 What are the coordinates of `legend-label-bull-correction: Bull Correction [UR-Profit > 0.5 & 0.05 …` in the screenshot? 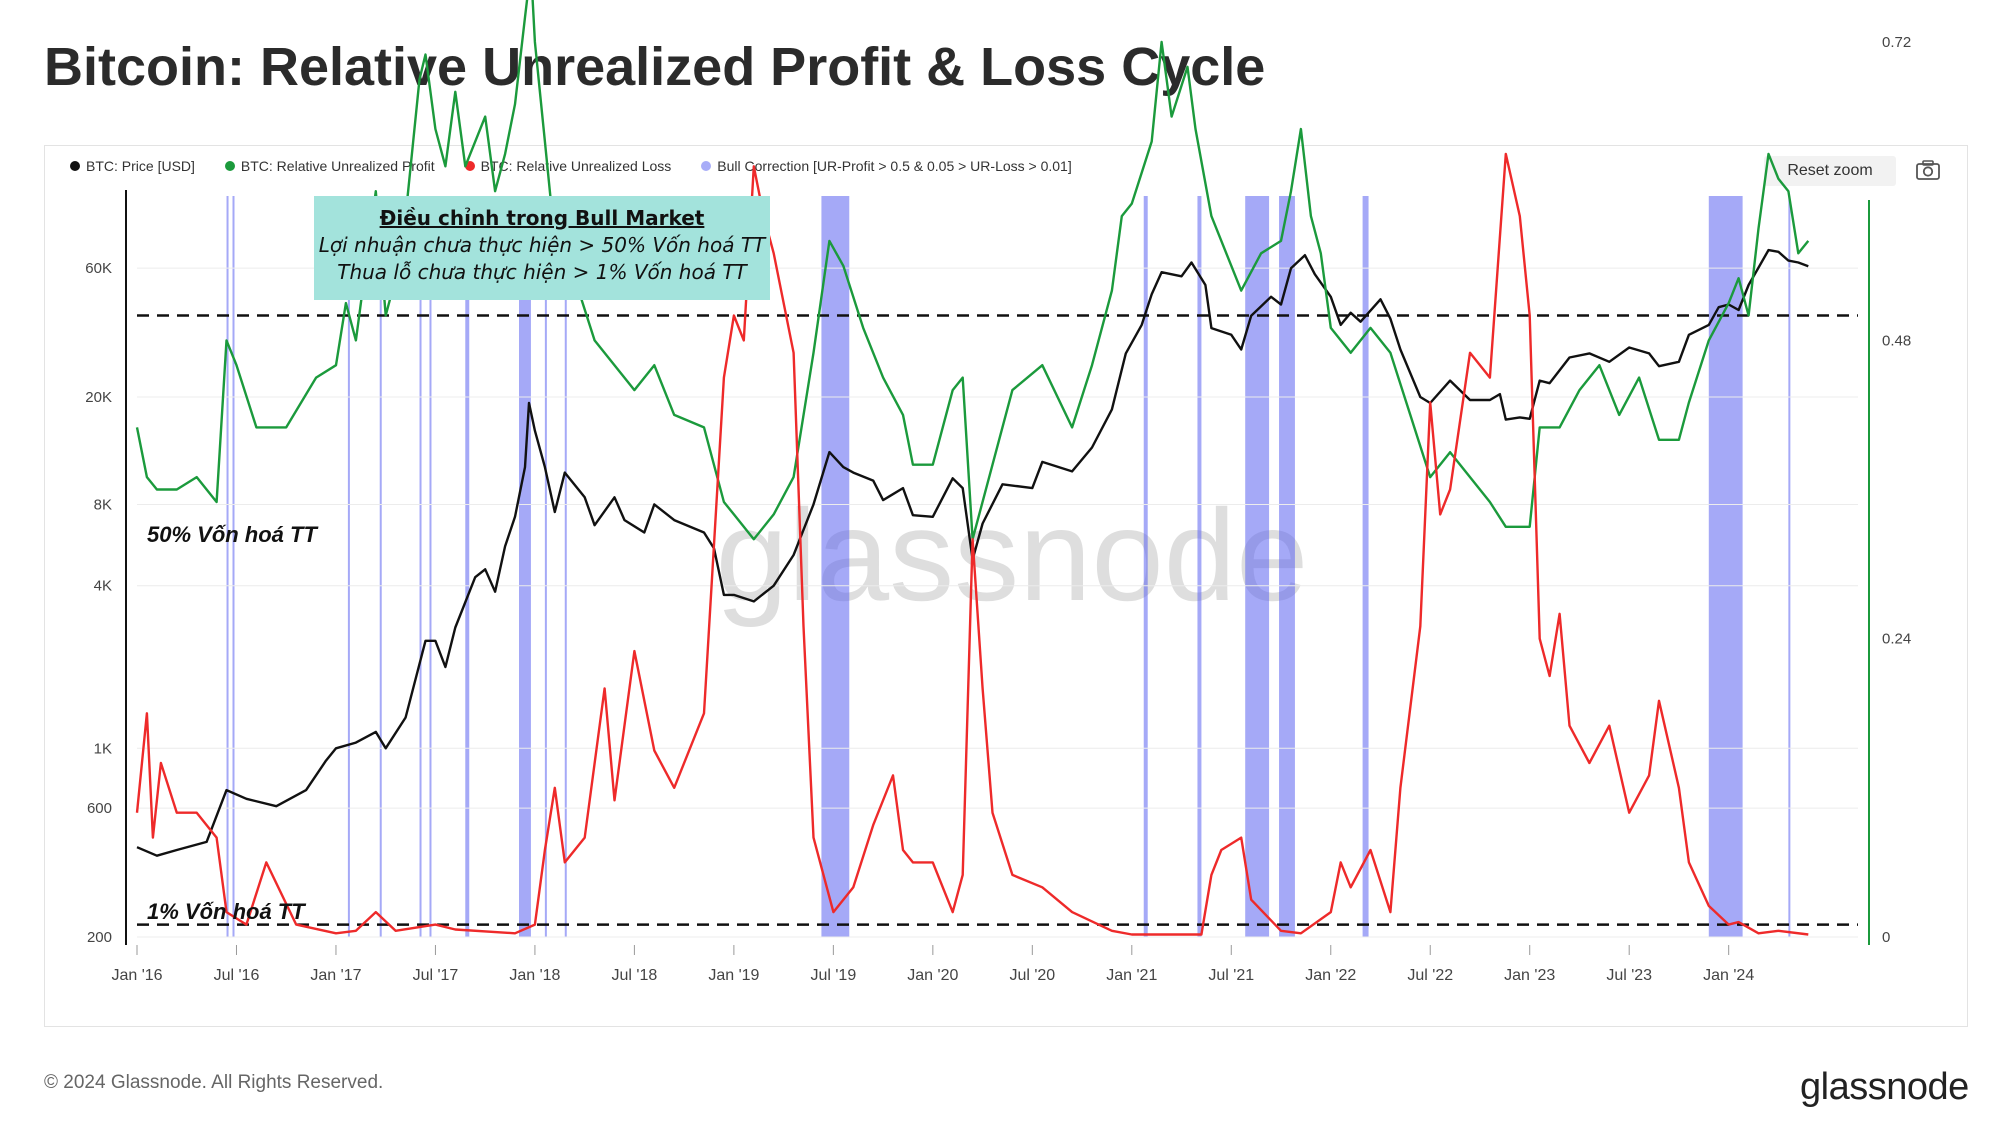 It's located at (894, 166).